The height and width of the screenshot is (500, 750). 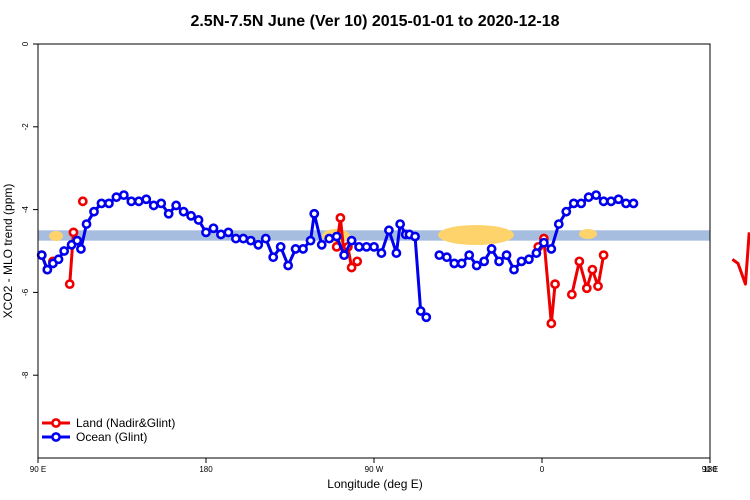 I want to click on y-axis-label: XCO2 - MLO trend (ppm), so click(x=8, y=251).